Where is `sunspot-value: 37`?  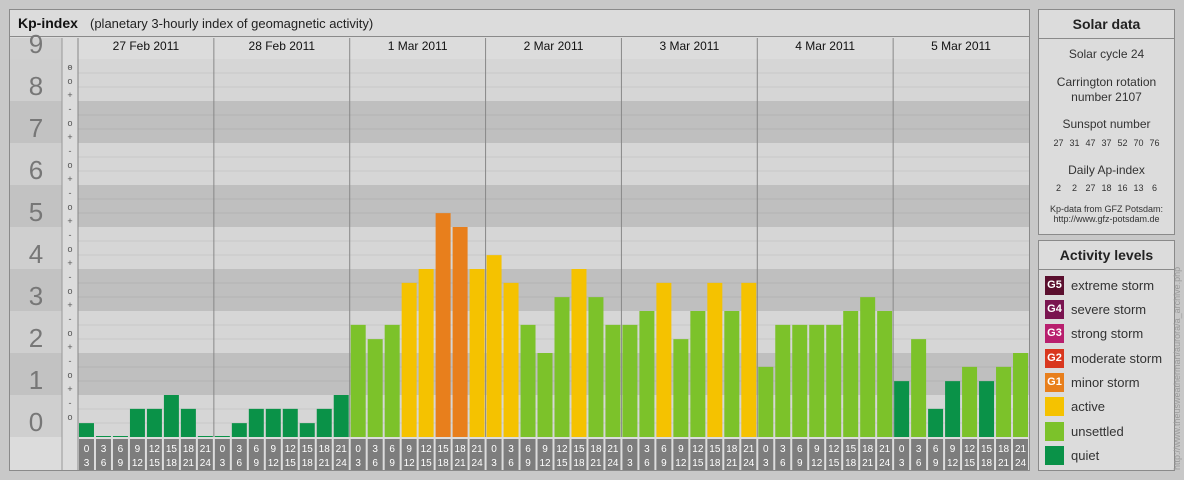
sunspot-value: 37 is located at coordinates (1106, 143).